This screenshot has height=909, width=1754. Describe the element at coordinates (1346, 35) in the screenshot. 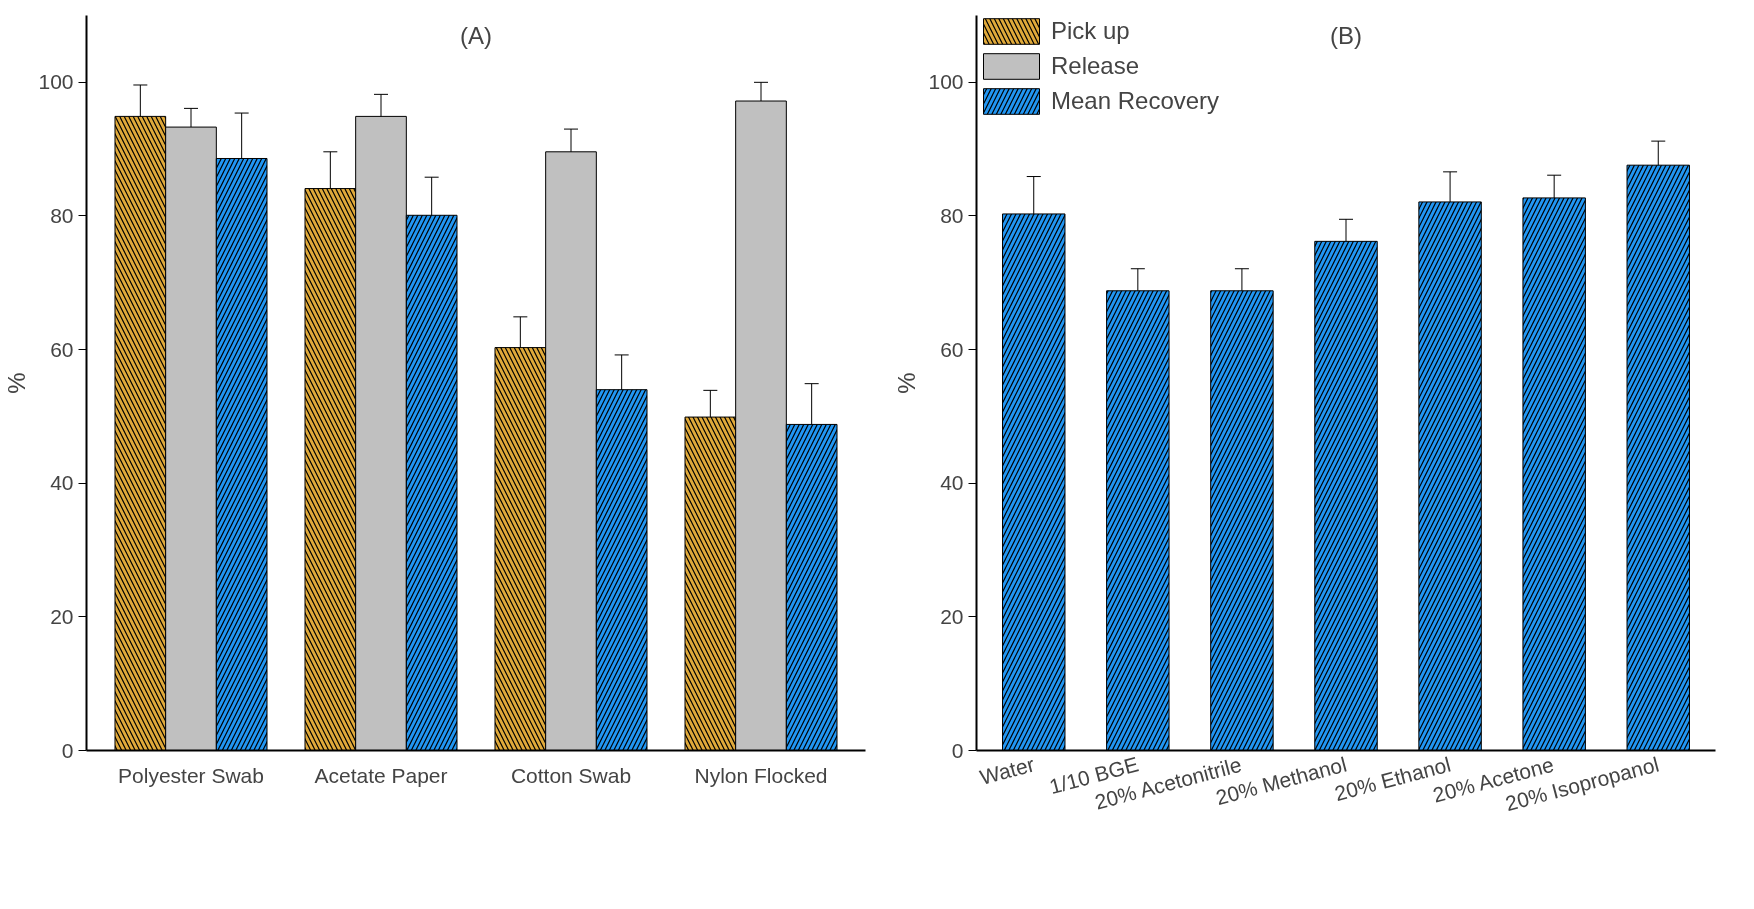

I see `chart-title: (B)` at that location.